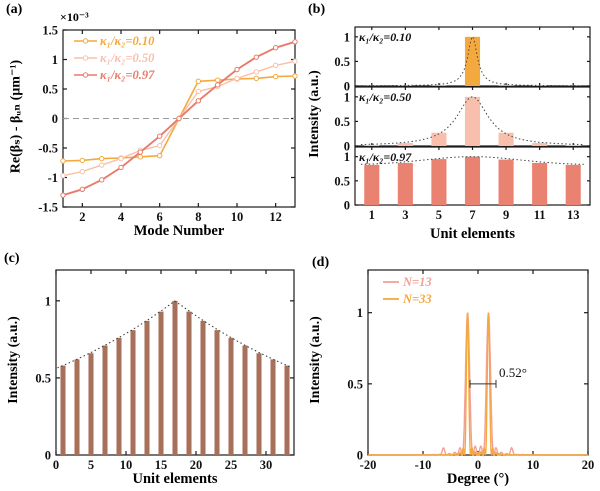 This screenshot has width=600, height=491. What do you see at coordinates (385, 37) in the screenshot?
I see `subplot-label: κ₁/κ₂=0.10` at bounding box center [385, 37].